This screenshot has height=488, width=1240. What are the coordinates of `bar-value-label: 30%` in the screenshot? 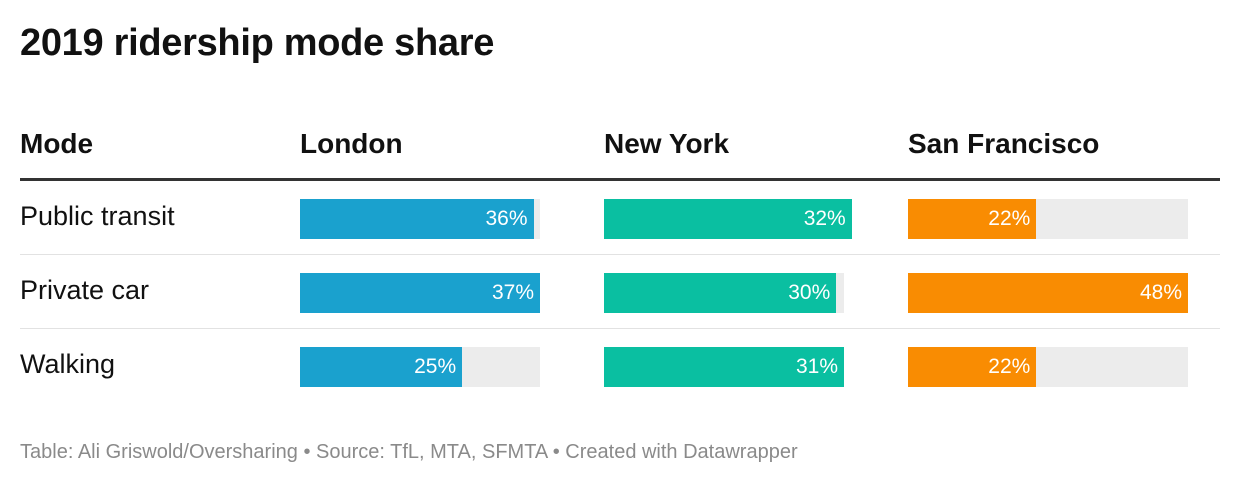 It's located at (809, 292).